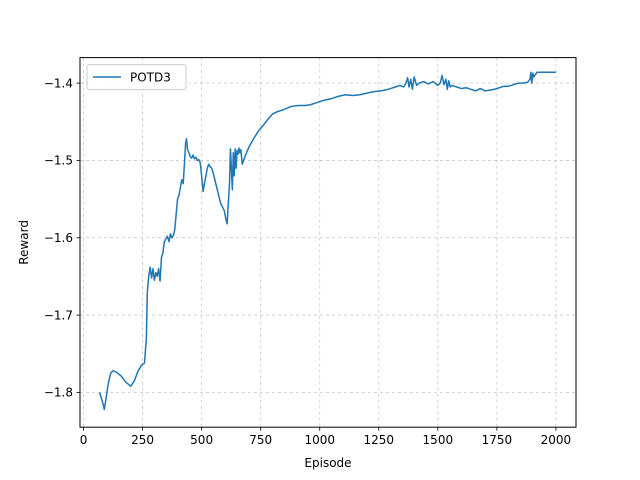  I want to click on y-axis-label: Reward, so click(24, 242).